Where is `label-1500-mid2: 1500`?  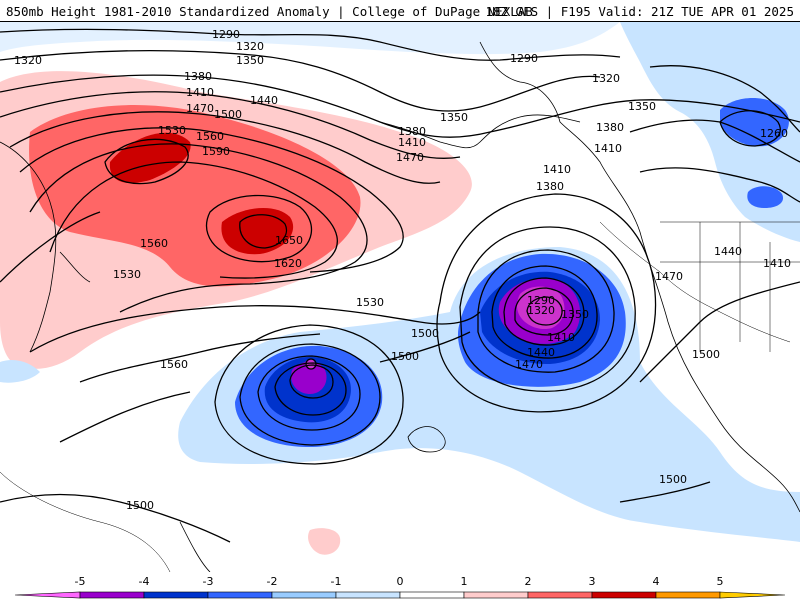
label-1500-mid2: 1500 is located at coordinates (405, 356).